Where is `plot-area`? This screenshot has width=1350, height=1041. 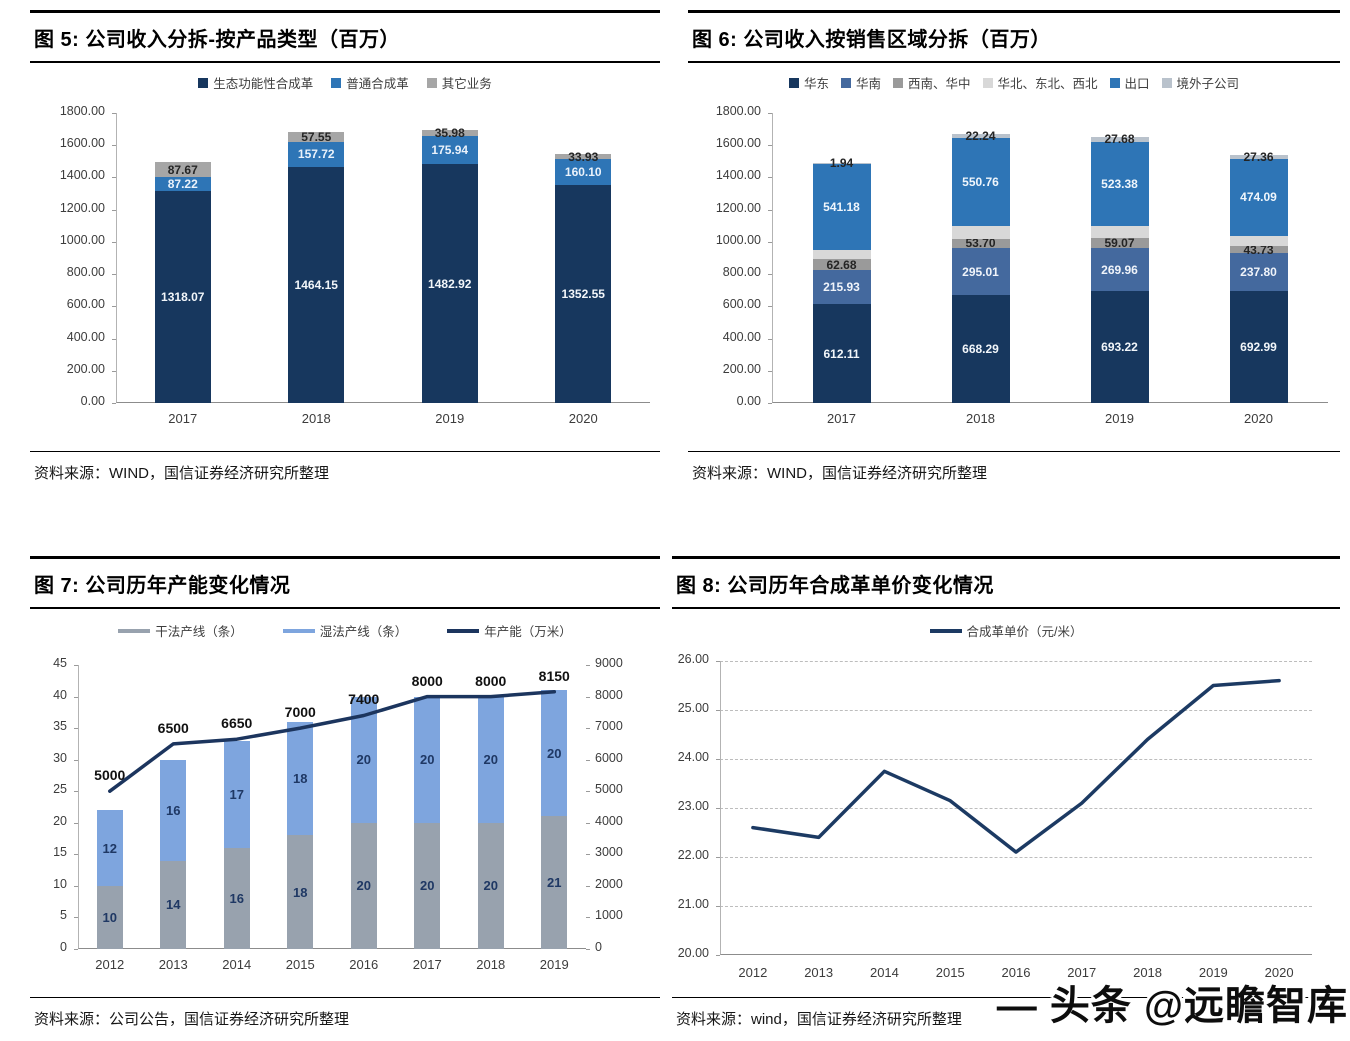 plot-area is located at coordinates (383, 258).